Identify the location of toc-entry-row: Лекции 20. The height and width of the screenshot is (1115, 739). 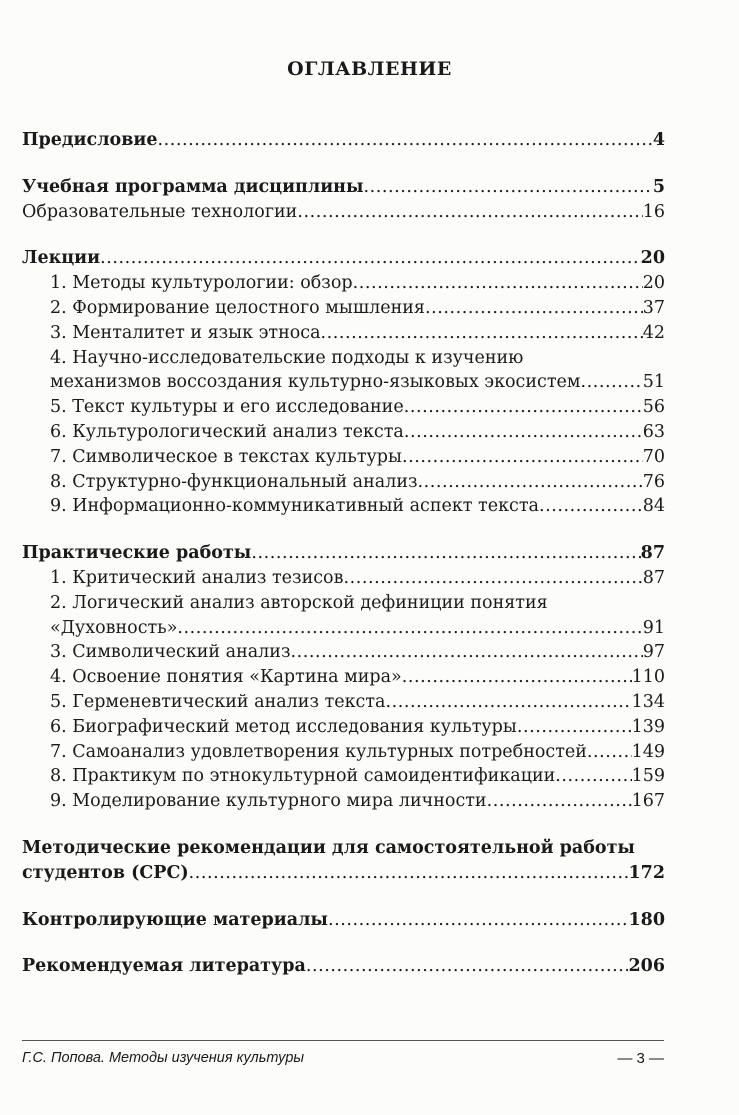
(343, 258).